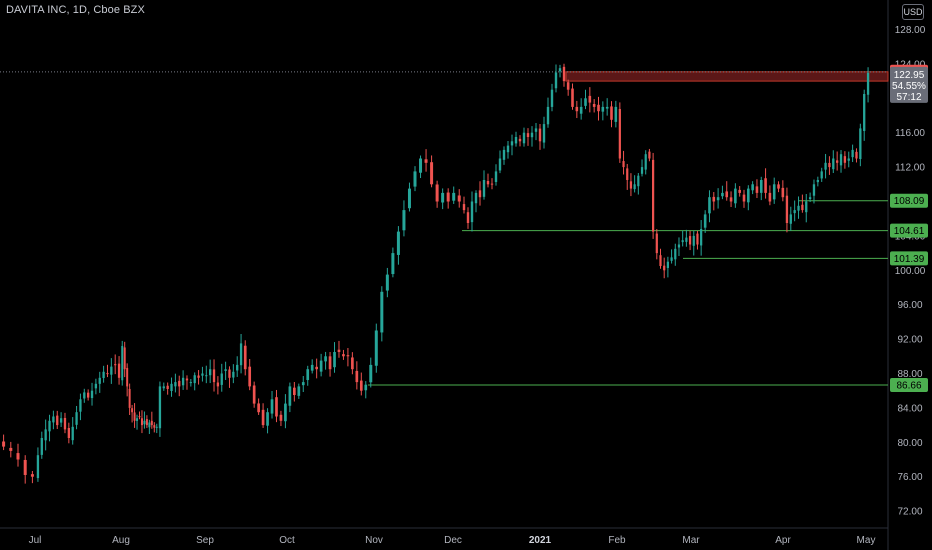 This screenshot has height=550, width=932. I want to click on y-tick-label: 92.00, so click(909, 340).